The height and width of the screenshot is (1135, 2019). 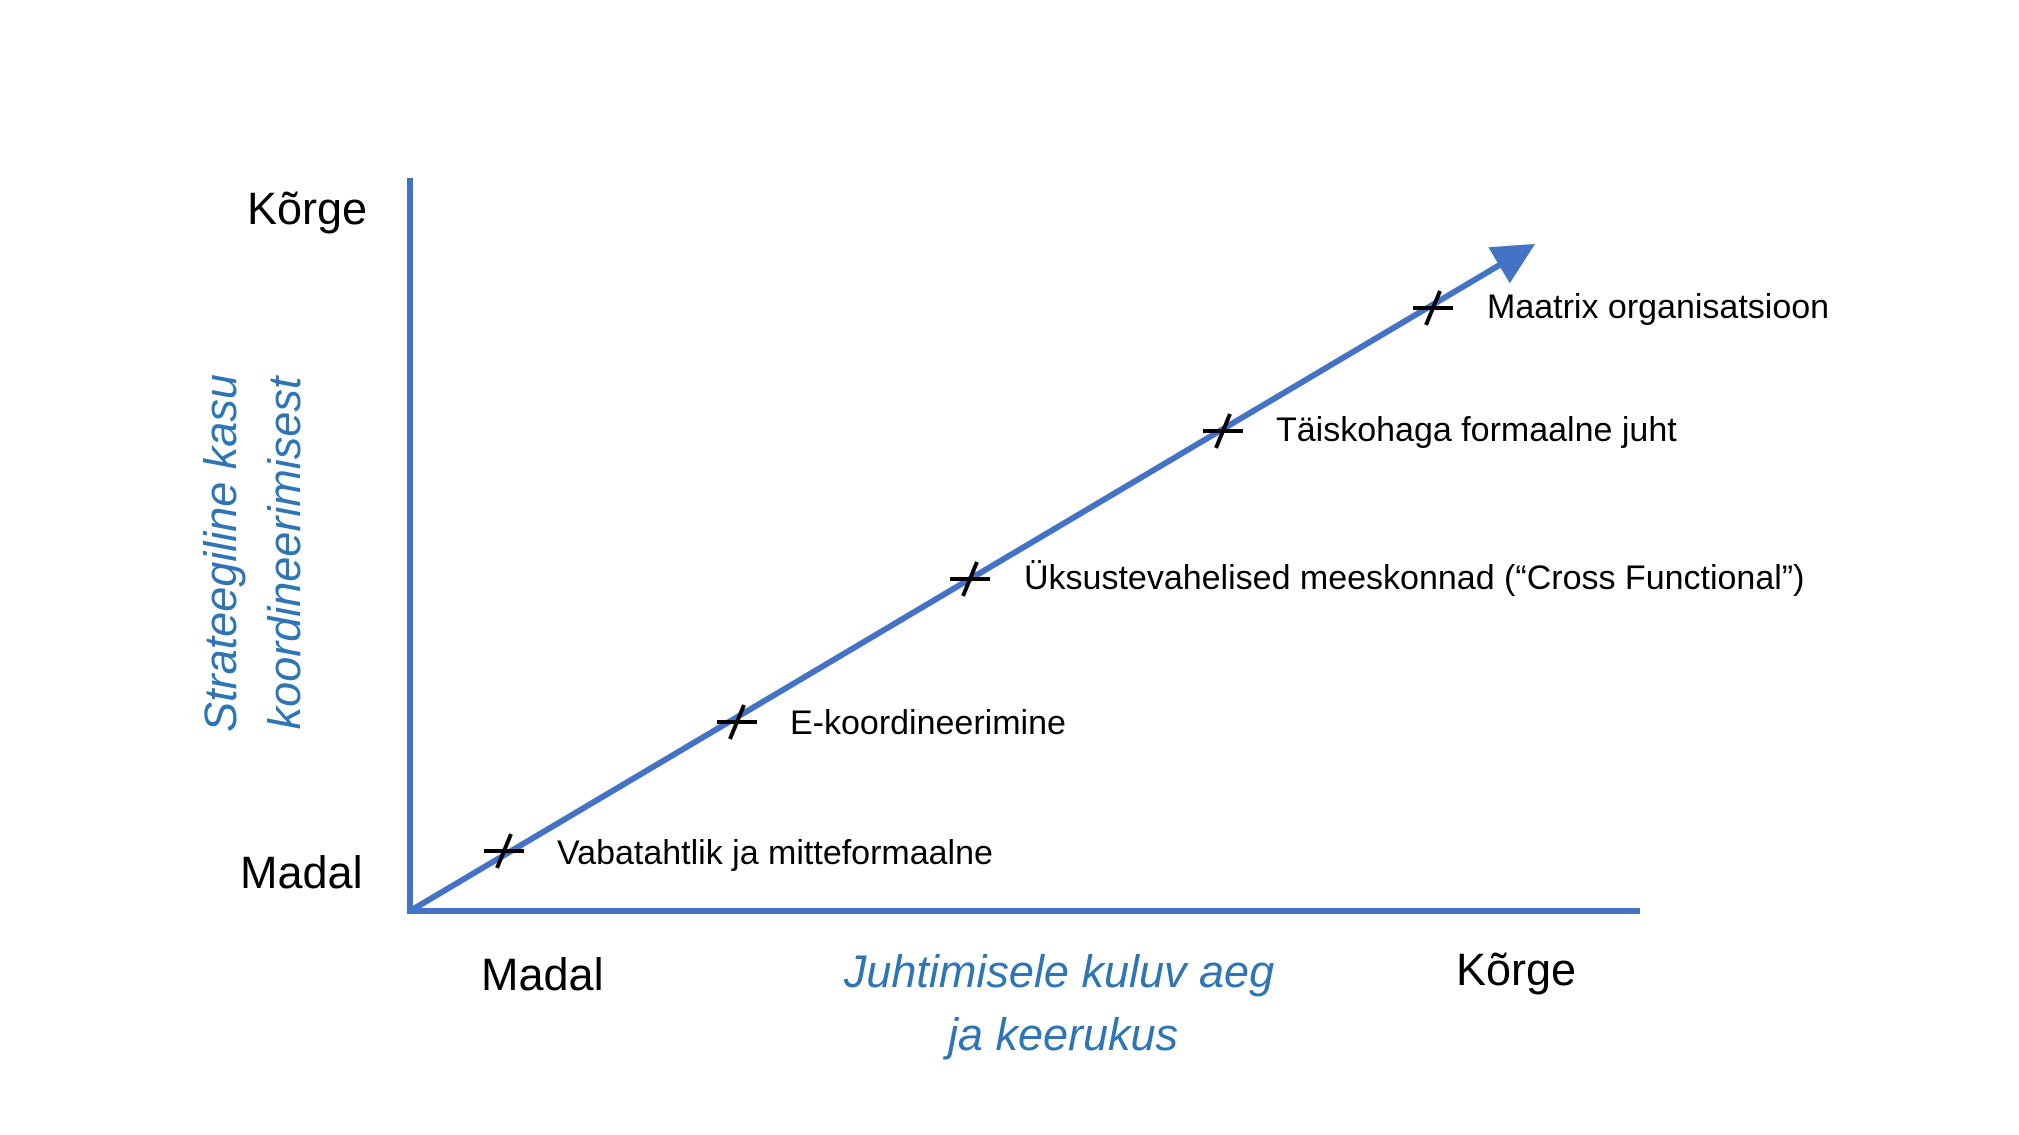 I want to click on y-axis-title-line1: Strateegiline kasu, so click(x=220, y=553).